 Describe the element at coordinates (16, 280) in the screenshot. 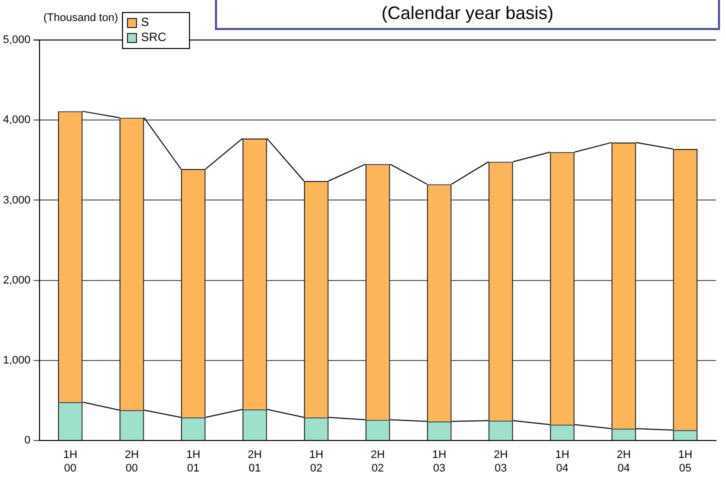

I see `y-tick-label: 2,000` at that location.